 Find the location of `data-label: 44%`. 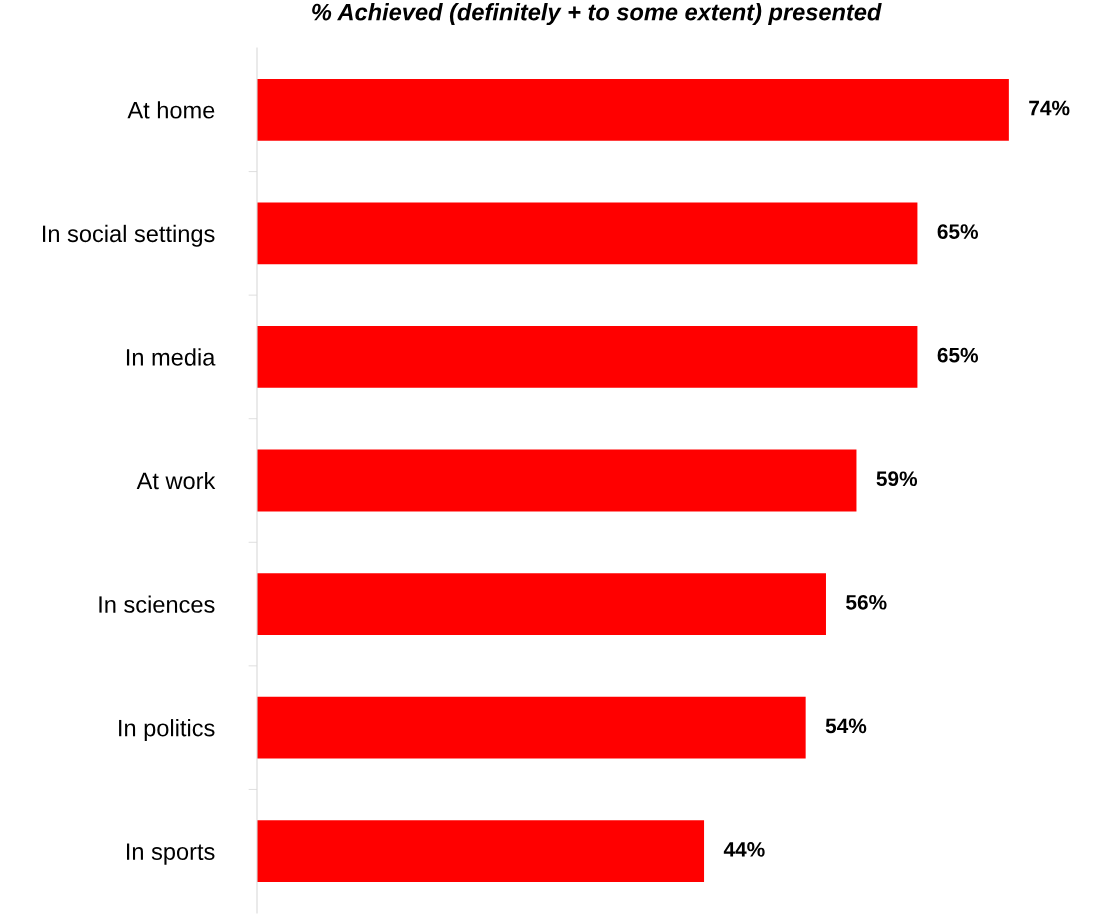

data-label: 44% is located at coordinates (744, 849).